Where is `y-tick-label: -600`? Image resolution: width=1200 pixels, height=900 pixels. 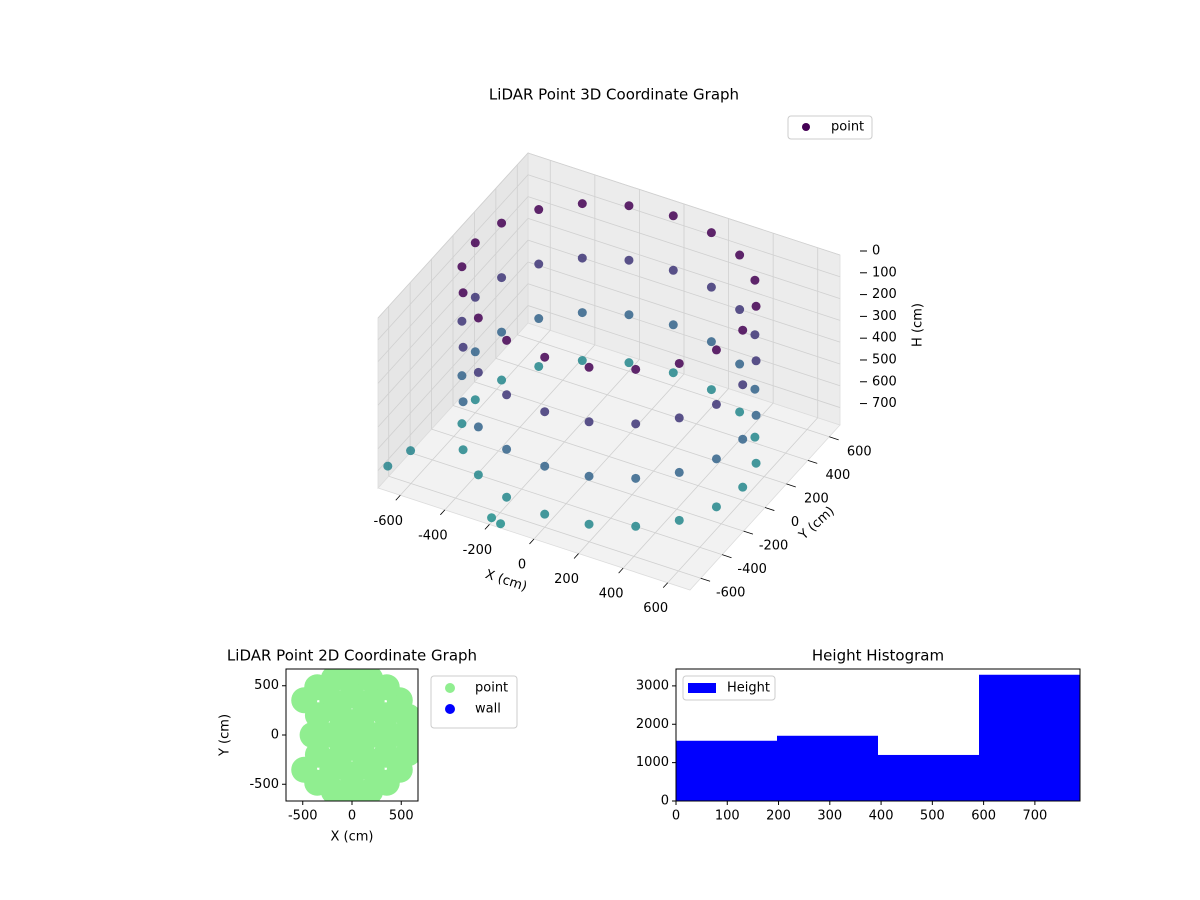
y-tick-label: -600 is located at coordinates (731, 593).